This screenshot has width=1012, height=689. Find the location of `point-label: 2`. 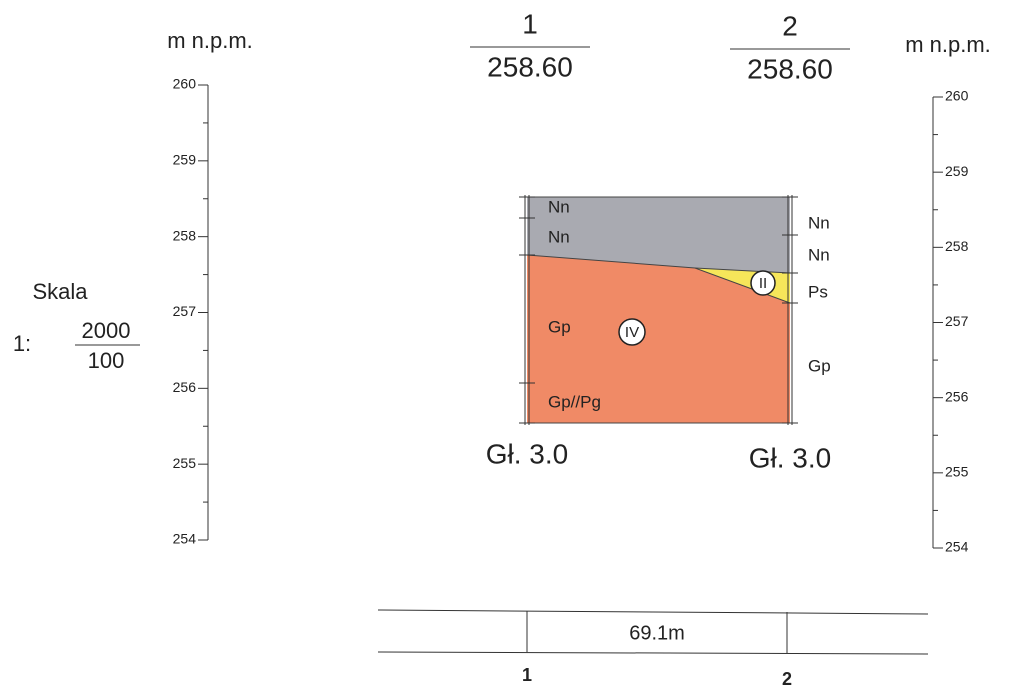

point-label: 2 is located at coordinates (787, 679).